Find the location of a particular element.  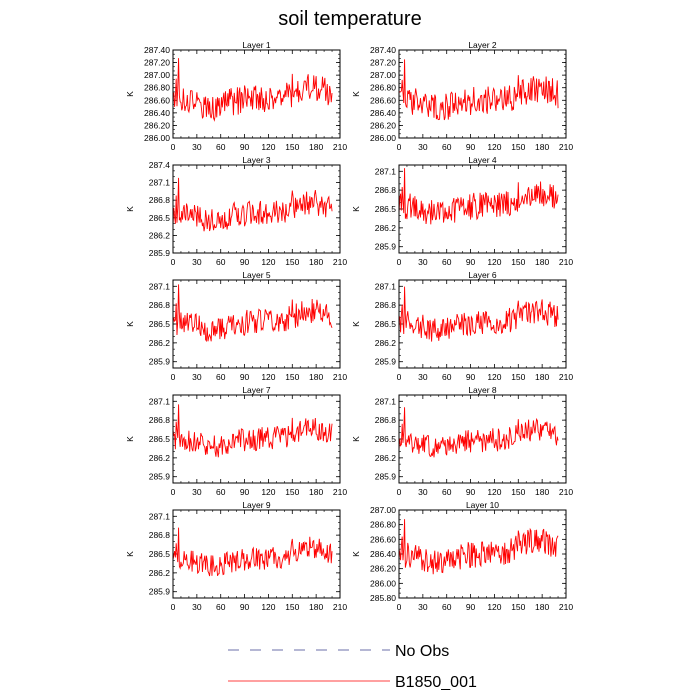

panel-title: Layer 8 is located at coordinates (482, 390).